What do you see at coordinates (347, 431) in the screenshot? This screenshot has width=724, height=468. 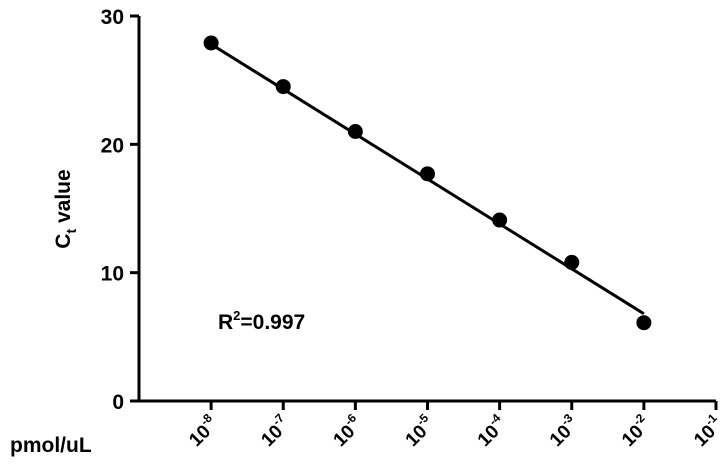 I see `x-tick-label: 10-6` at bounding box center [347, 431].